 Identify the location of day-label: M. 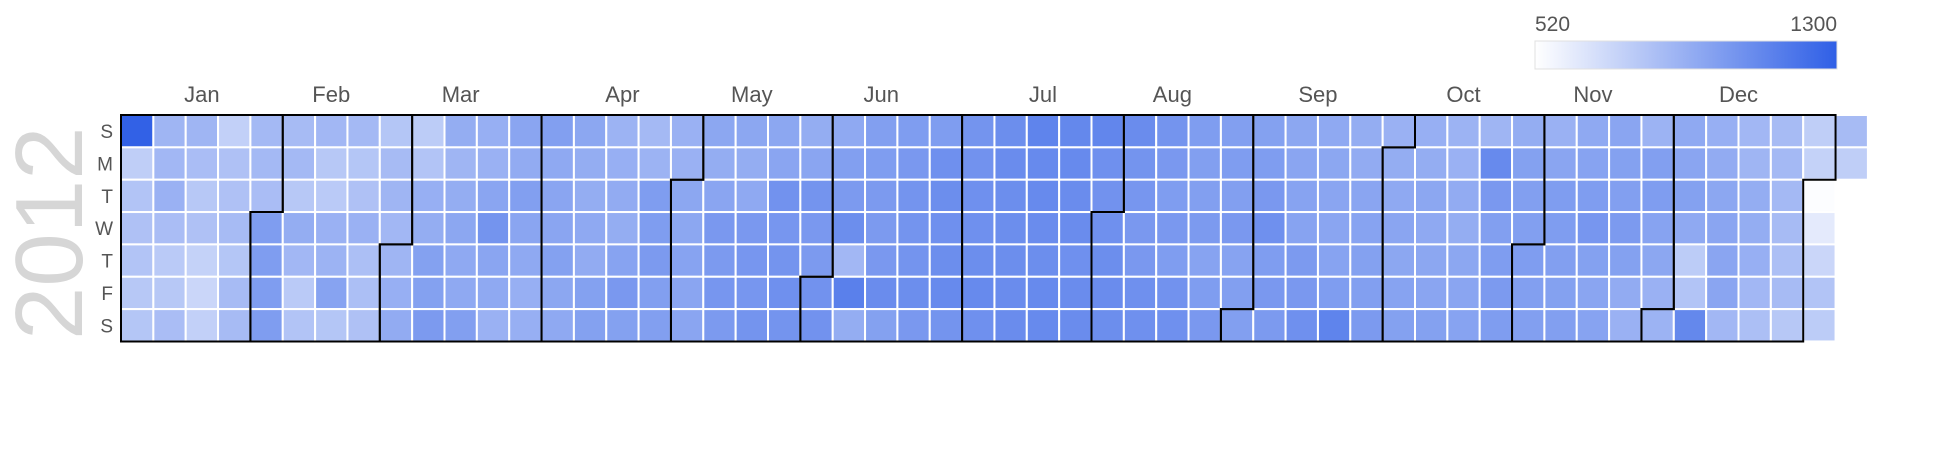
(105, 165).